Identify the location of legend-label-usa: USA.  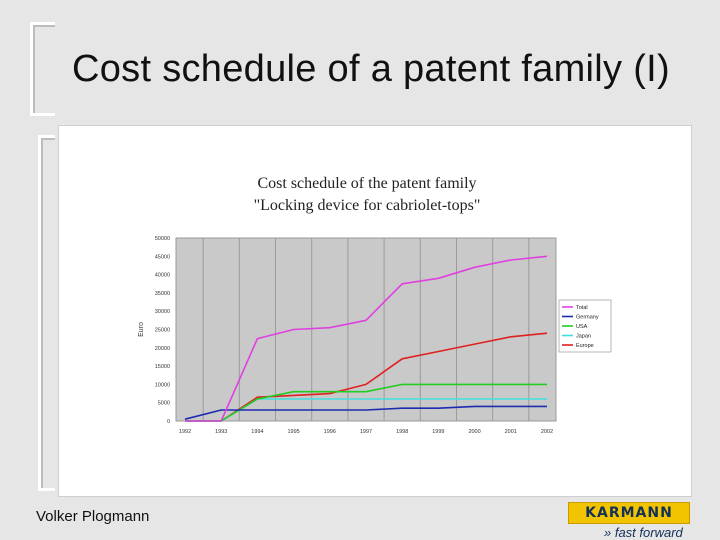
(582, 327).